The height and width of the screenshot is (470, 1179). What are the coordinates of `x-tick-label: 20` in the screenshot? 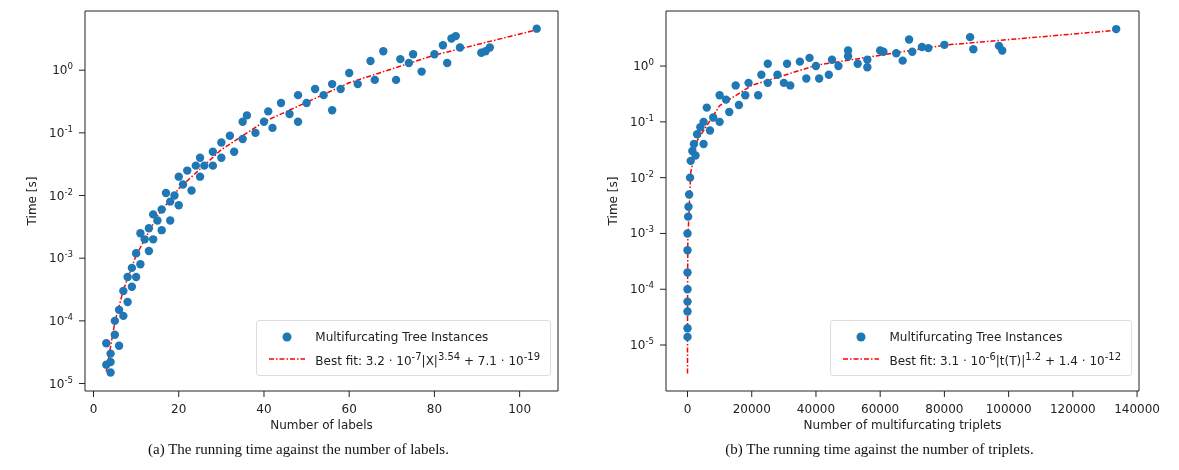 It's located at (179, 409).